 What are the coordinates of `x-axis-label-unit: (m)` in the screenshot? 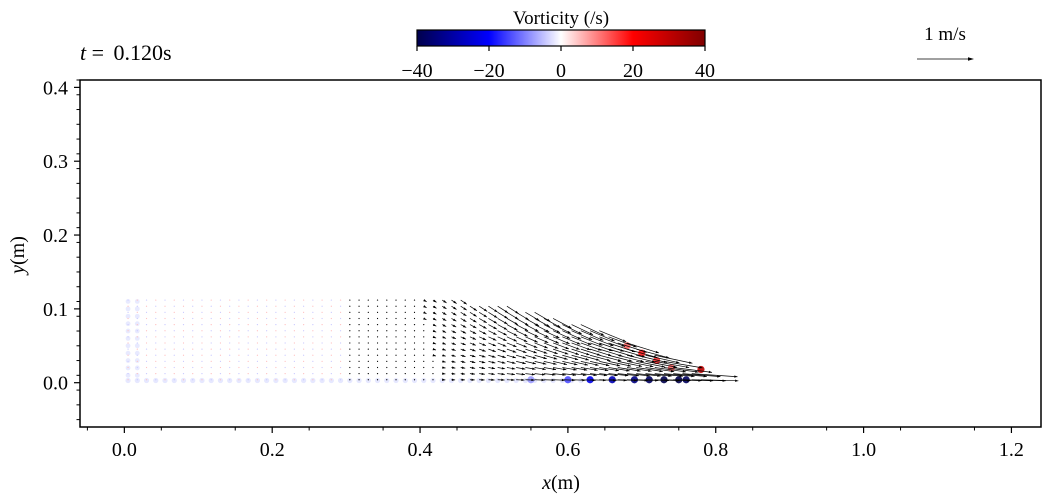 It's located at (565, 483).